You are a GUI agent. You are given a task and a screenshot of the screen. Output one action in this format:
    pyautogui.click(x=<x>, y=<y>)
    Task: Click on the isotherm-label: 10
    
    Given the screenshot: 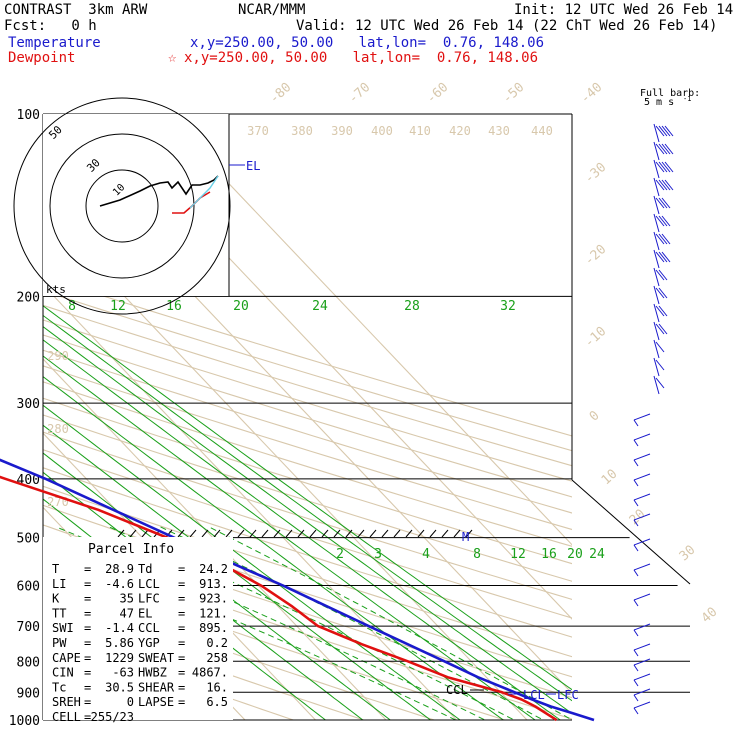 What is the action you would take?
    pyautogui.click(x=610, y=478)
    